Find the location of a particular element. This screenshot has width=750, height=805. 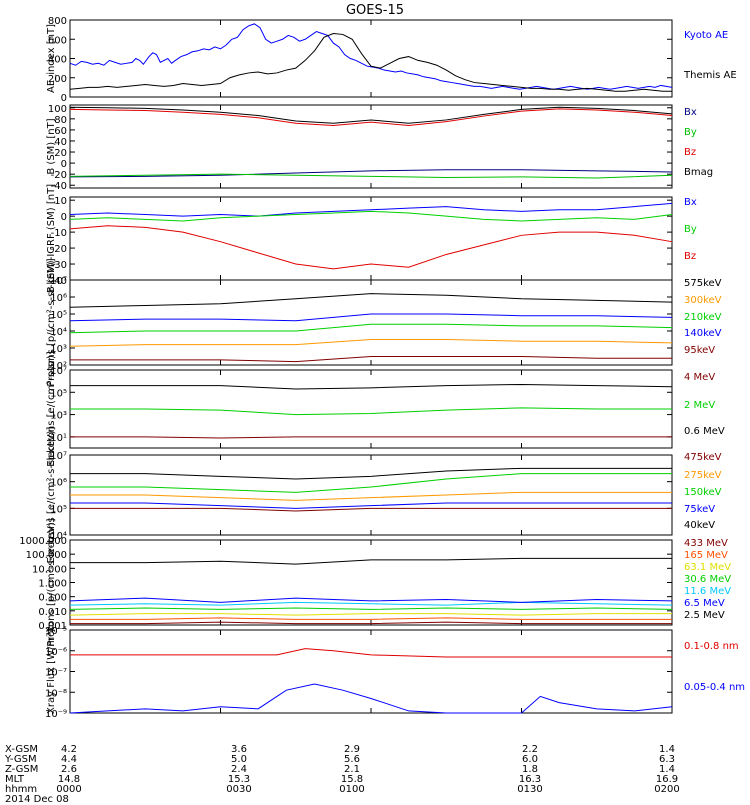

x-axis-row-z-gsm: Z-GSM 2.6 2.4 2.1 1.8 1.4 is located at coordinates (375, 770).